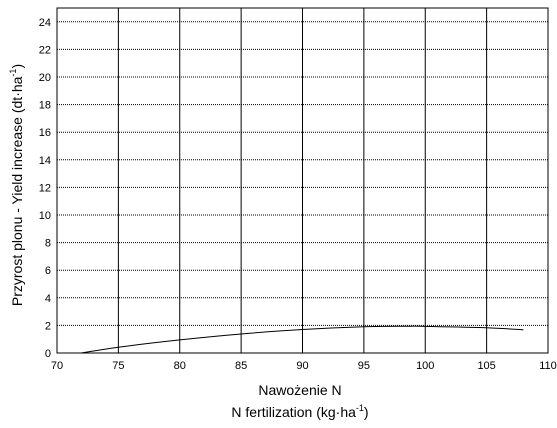 This screenshot has height=428, width=557. I want to click on y-tick-label: 6, so click(48, 271).